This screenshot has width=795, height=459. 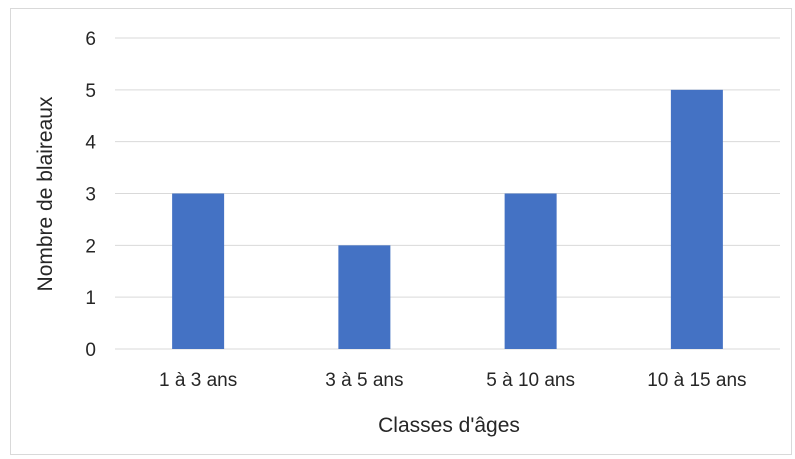 What do you see at coordinates (530, 380) in the screenshot?
I see `x-tick-label: 5 à 10 ans` at bounding box center [530, 380].